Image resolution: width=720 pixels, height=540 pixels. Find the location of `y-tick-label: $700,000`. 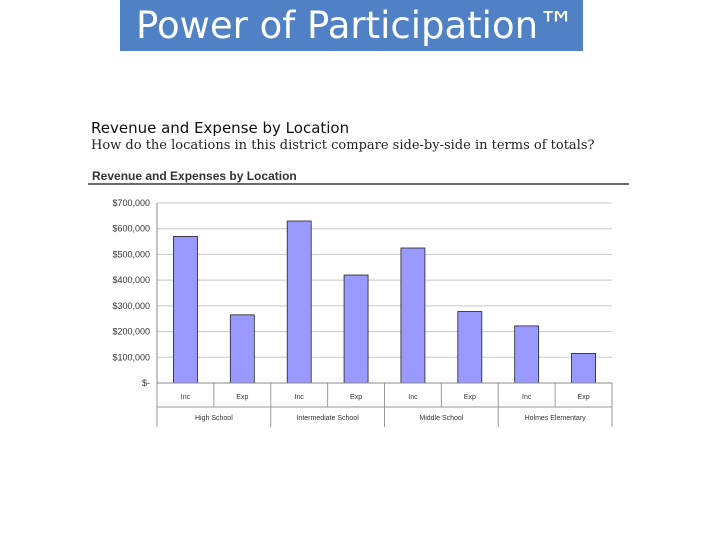

y-tick-label: $700,000 is located at coordinates (131, 203).